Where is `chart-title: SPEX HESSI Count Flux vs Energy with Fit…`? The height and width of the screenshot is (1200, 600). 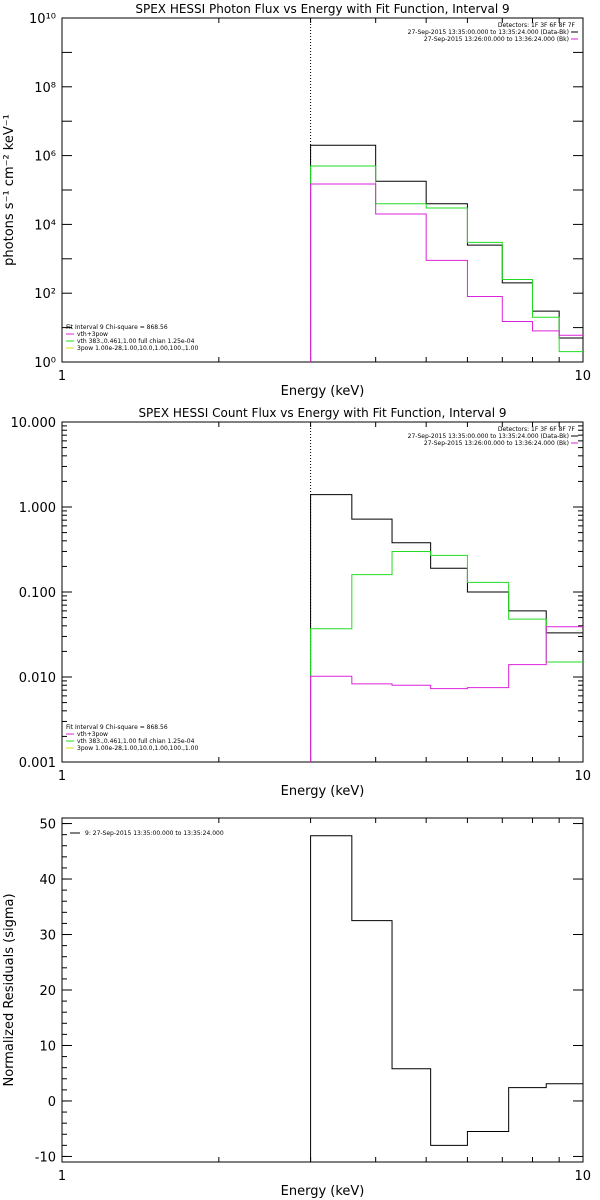
chart-title: SPEX HESSI Count Flux vs Energy with Fit… is located at coordinates (322, 413).